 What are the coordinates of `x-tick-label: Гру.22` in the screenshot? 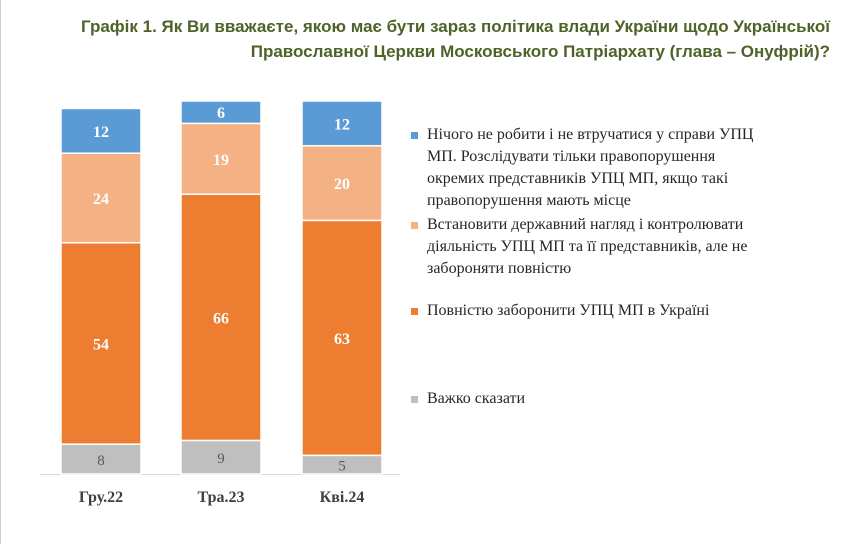 It's located at (101, 497).